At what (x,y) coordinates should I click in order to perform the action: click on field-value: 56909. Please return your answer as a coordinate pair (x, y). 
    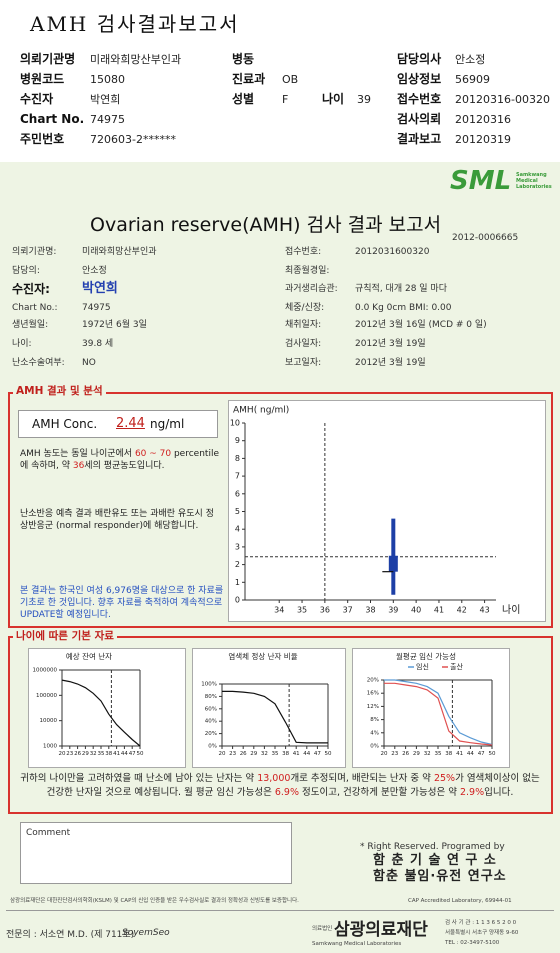
    Looking at the image, I should click on (472, 79).